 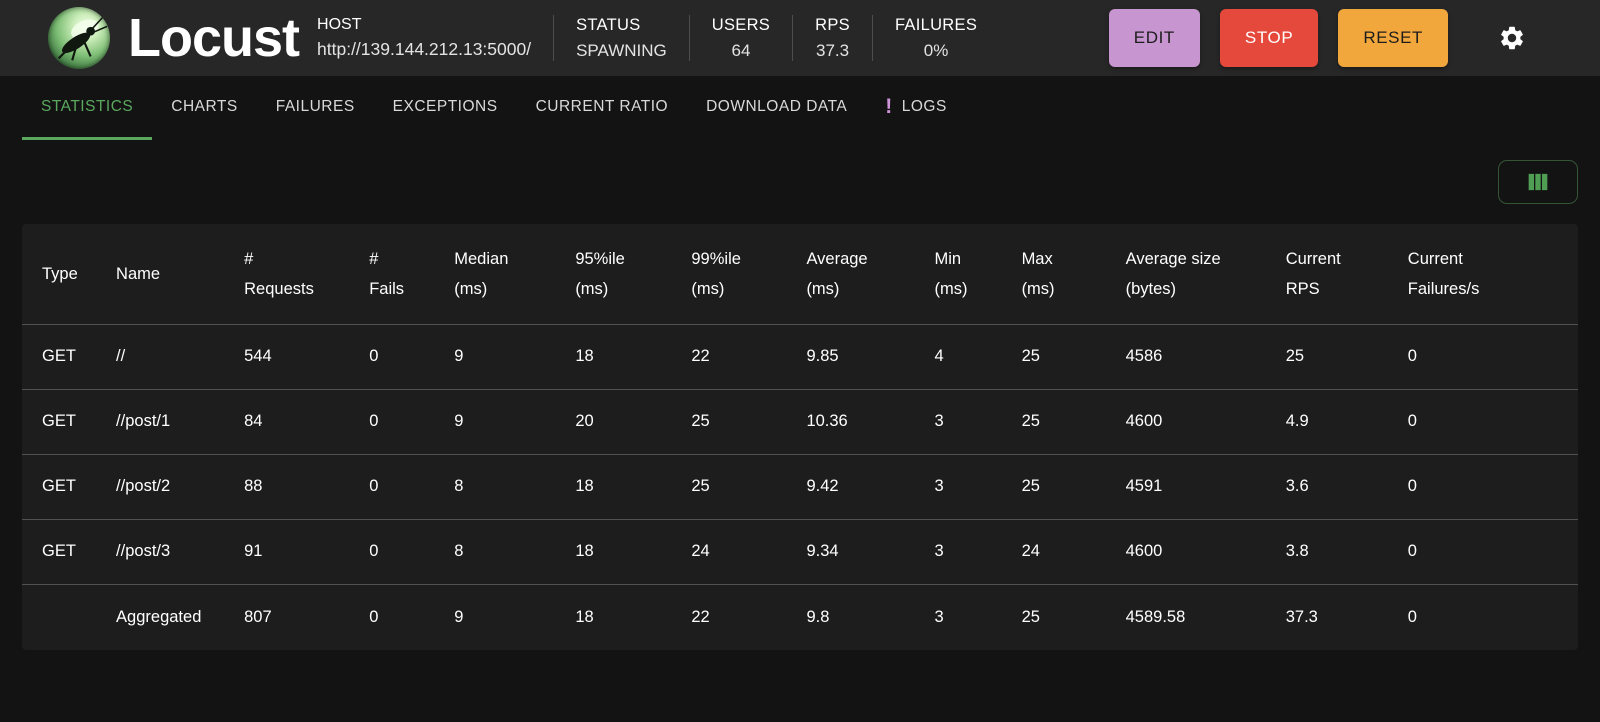 What do you see at coordinates (291, 356) in the screenshot?
I see `table-cell: 544` at bounding box center [291, 356].